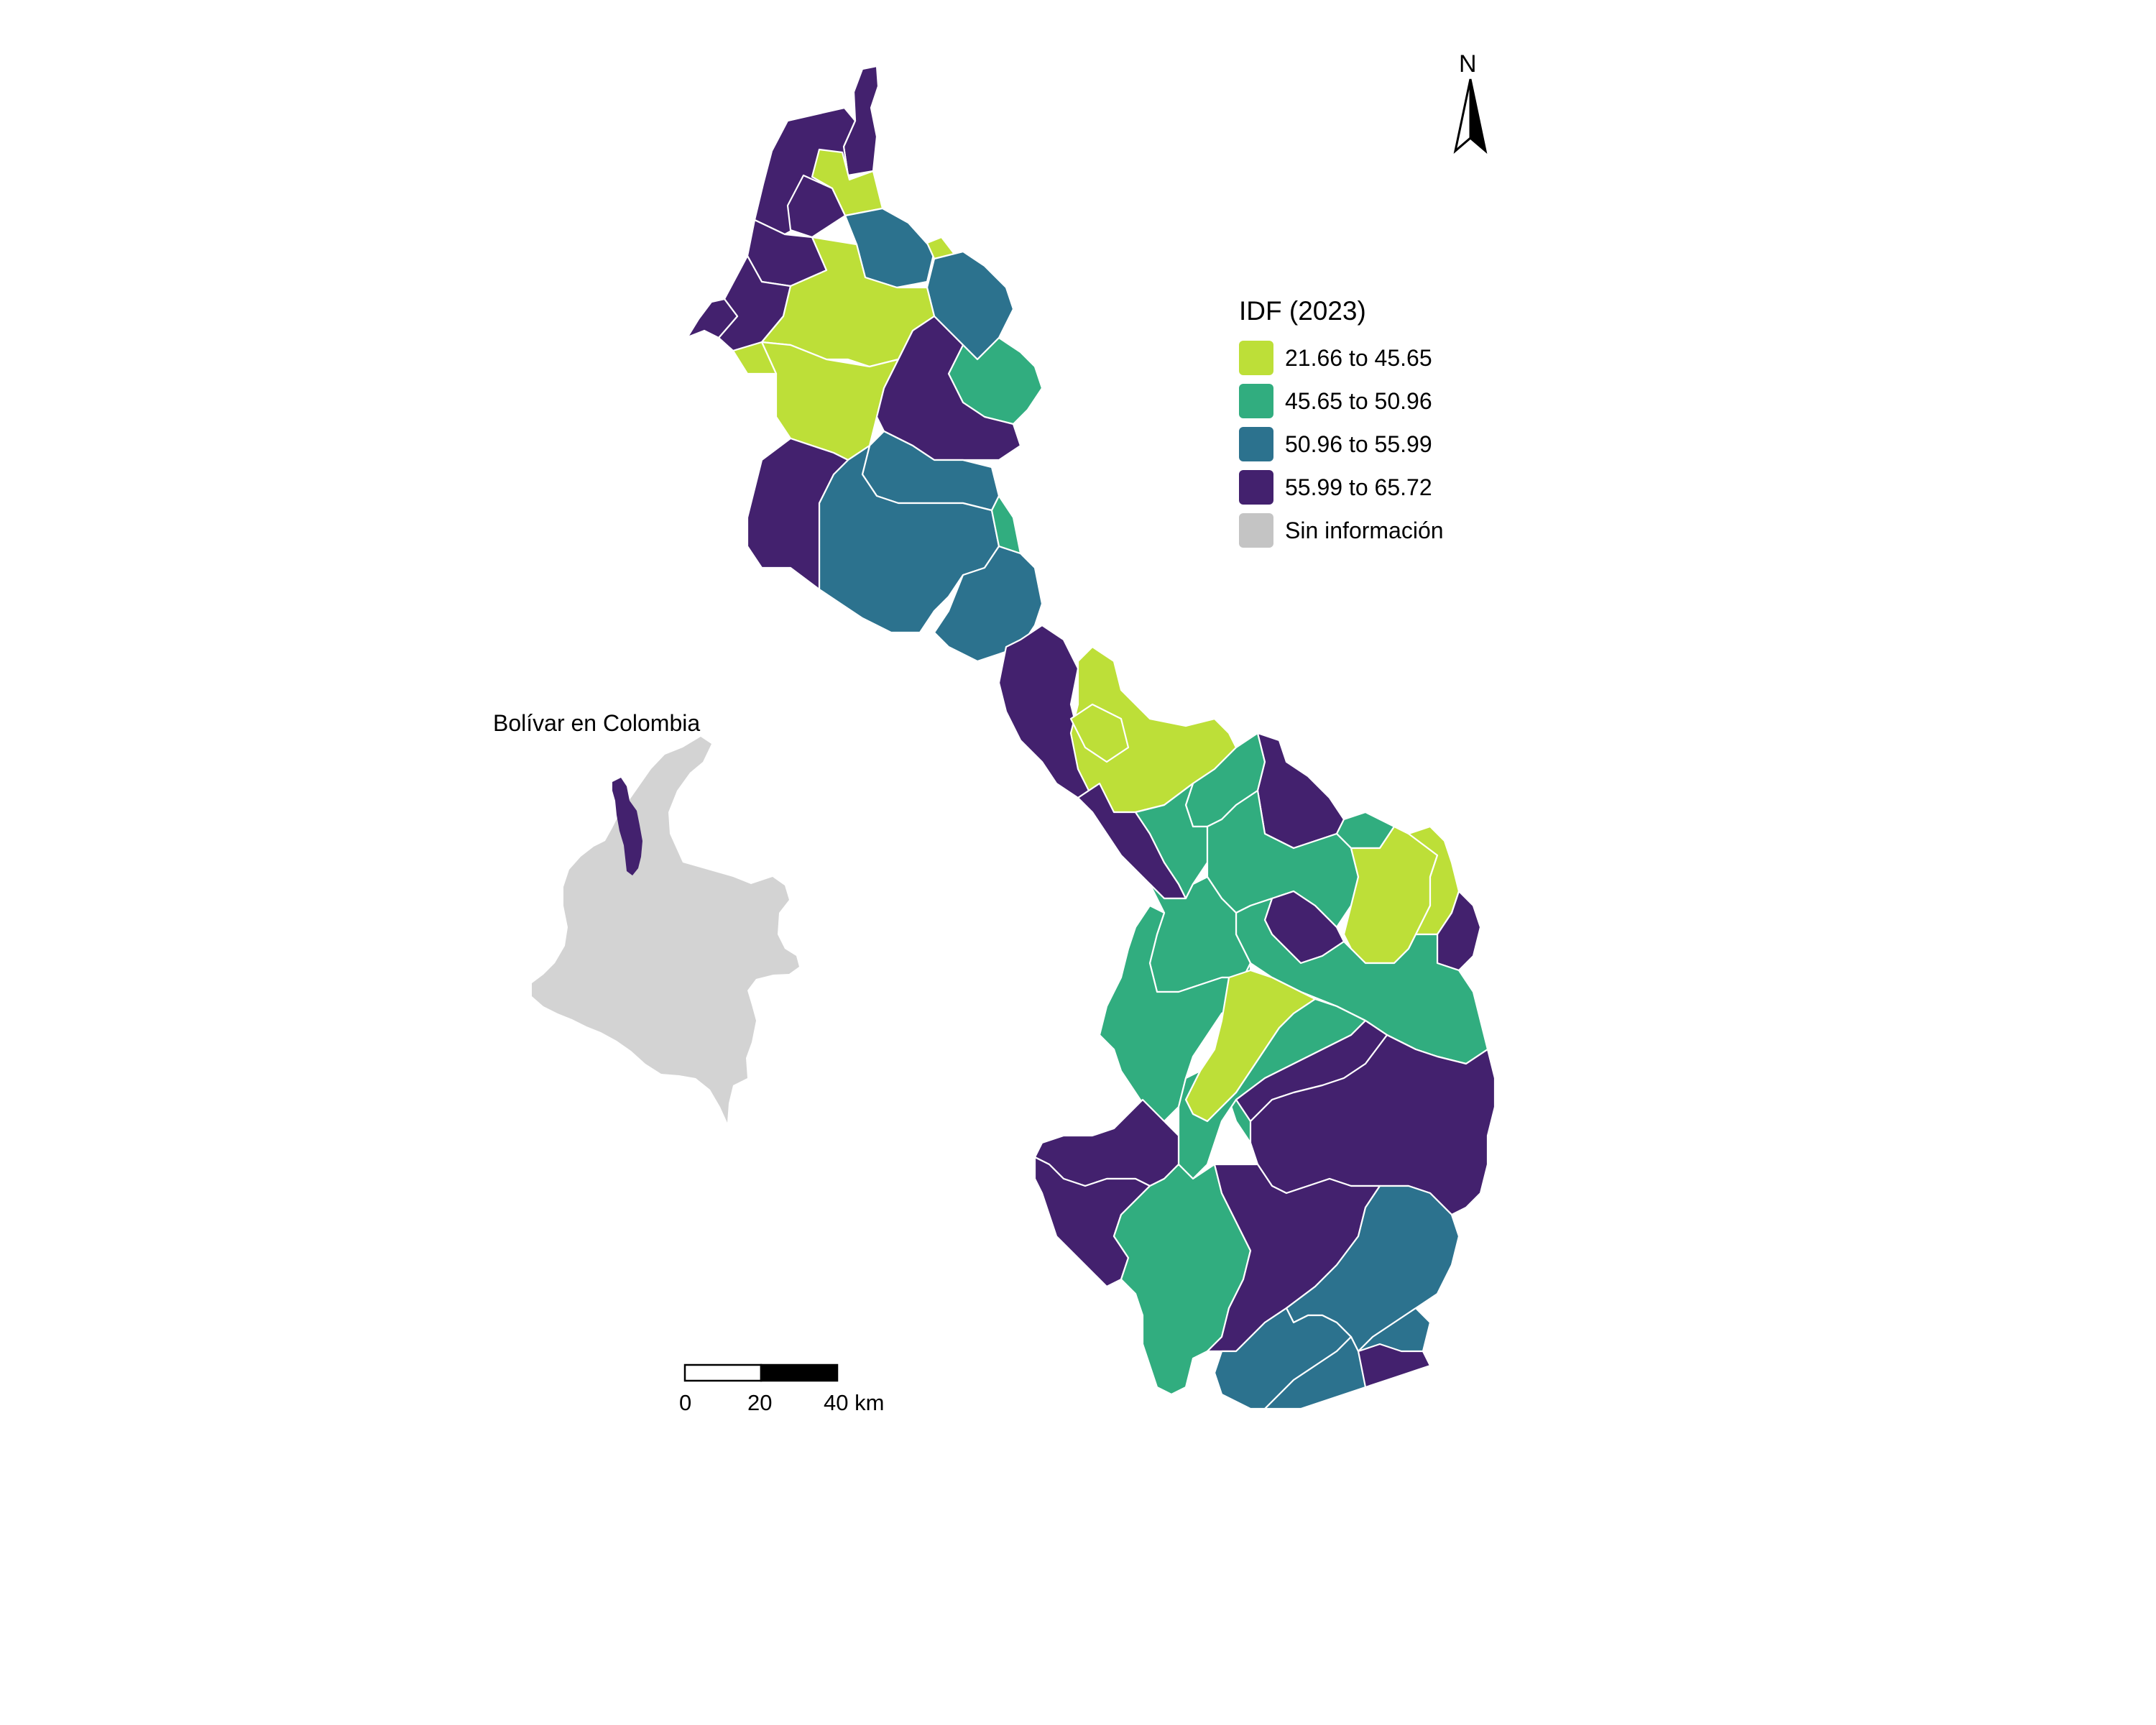  I want to click on north-arrow, so click(1470, 116).